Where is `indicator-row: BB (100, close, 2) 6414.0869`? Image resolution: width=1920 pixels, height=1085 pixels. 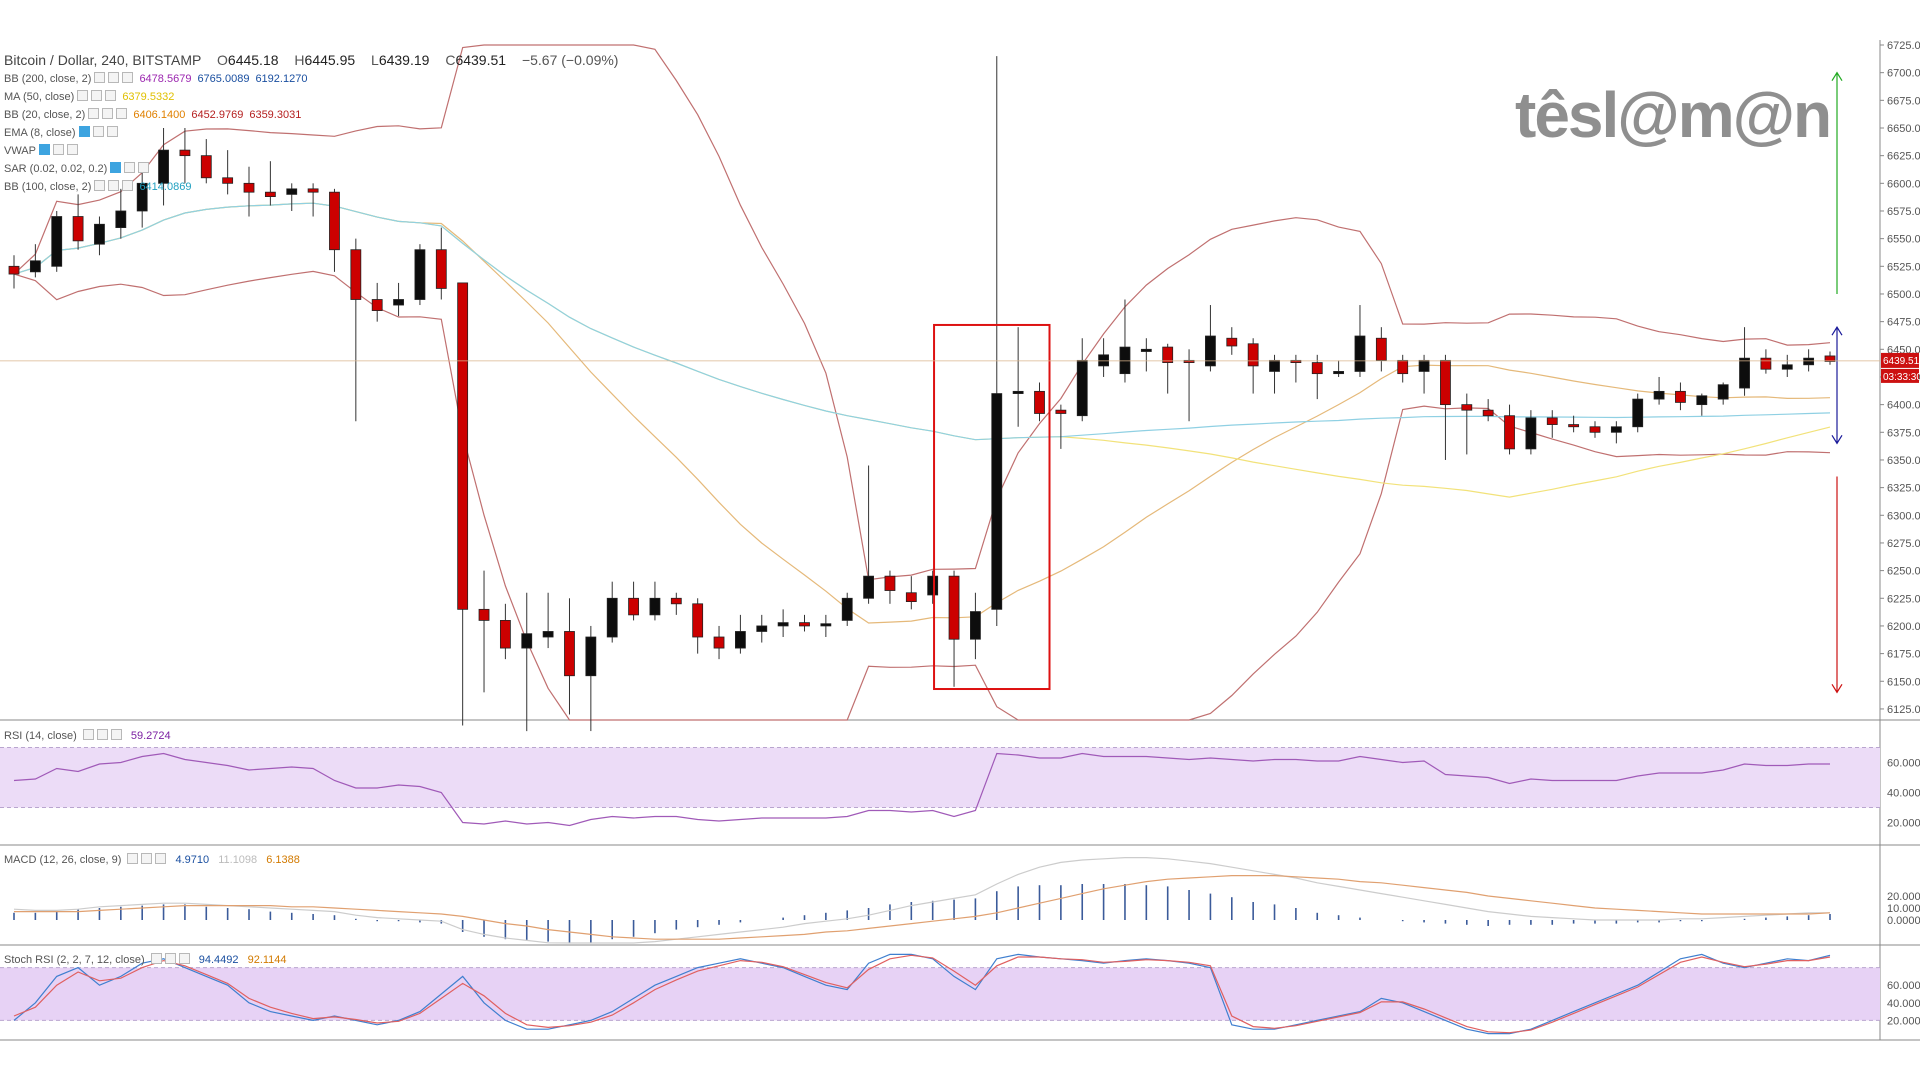
indicator-row: BB (100, close, 2) 6414.0869 is located at coordinates (97, 186).